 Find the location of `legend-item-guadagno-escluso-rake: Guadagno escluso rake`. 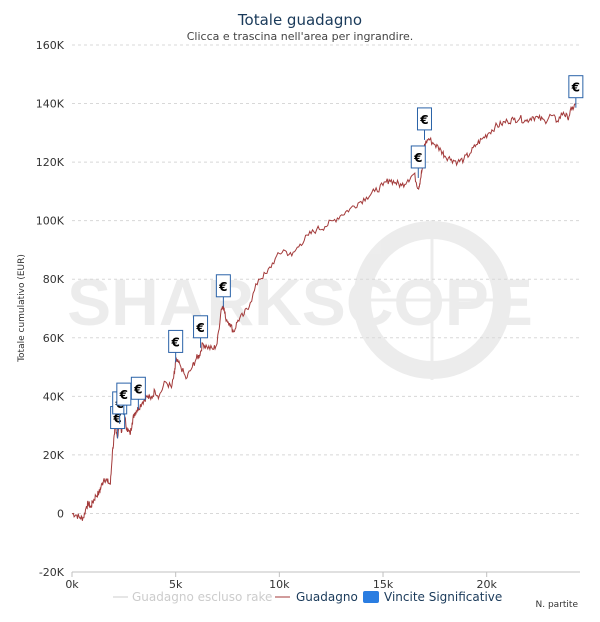

legend-item-guadagno-escluso-rake: Guadagno escluso rake is located at coordinates (192, 597).